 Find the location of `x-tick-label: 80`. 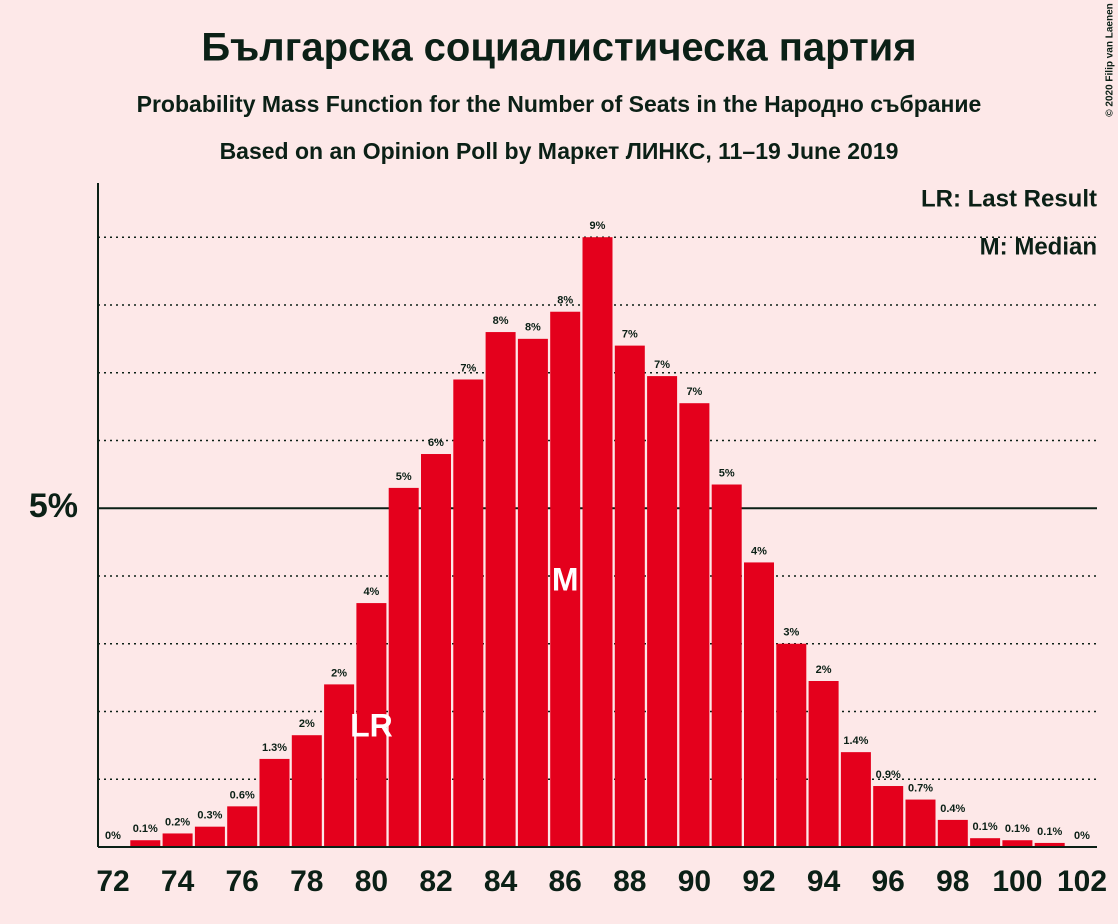

x-tick-label: 80 is located at coordinates (371, 881).